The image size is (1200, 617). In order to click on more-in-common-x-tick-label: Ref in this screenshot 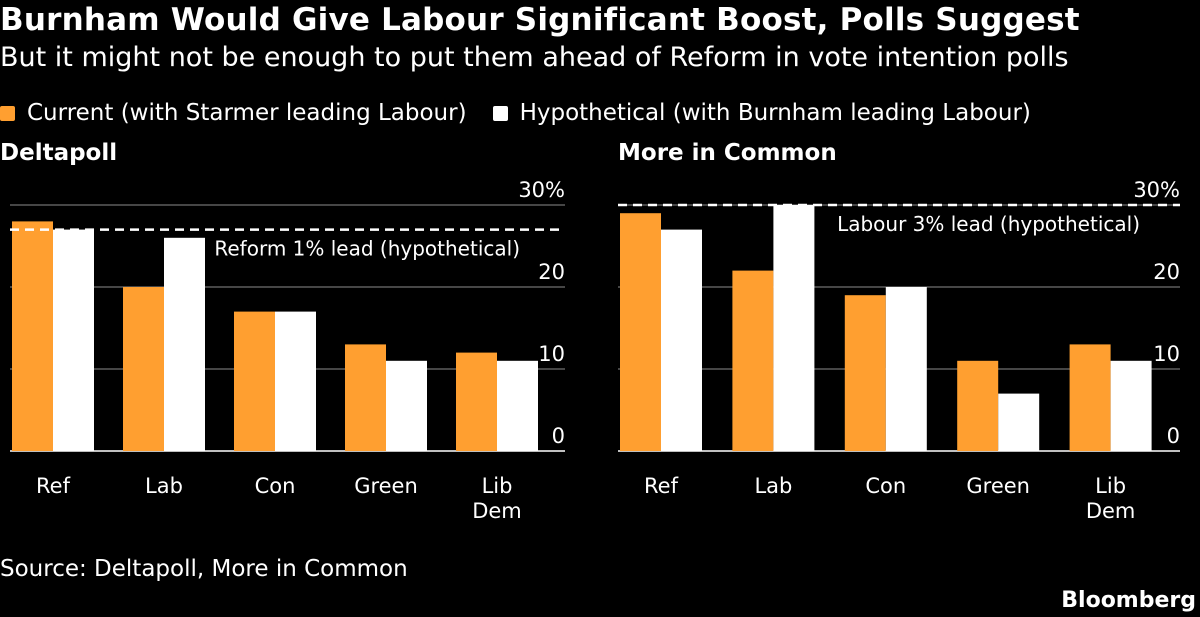, I will do `click(661, 486)`.